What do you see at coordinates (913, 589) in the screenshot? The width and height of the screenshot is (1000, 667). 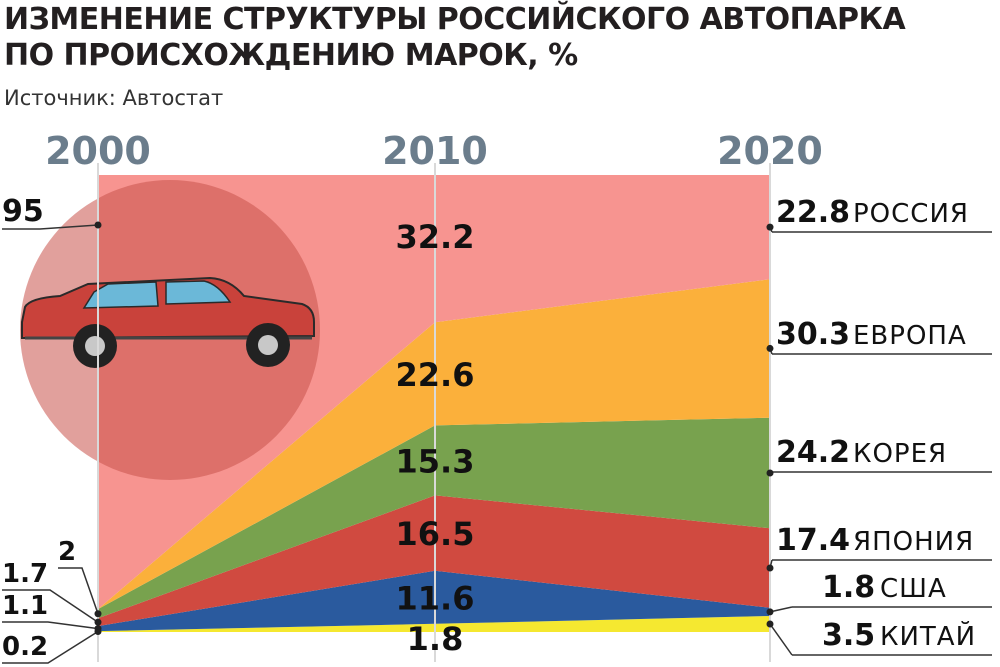 I see `legend-name-2: США` at bounding box center [913, 589].